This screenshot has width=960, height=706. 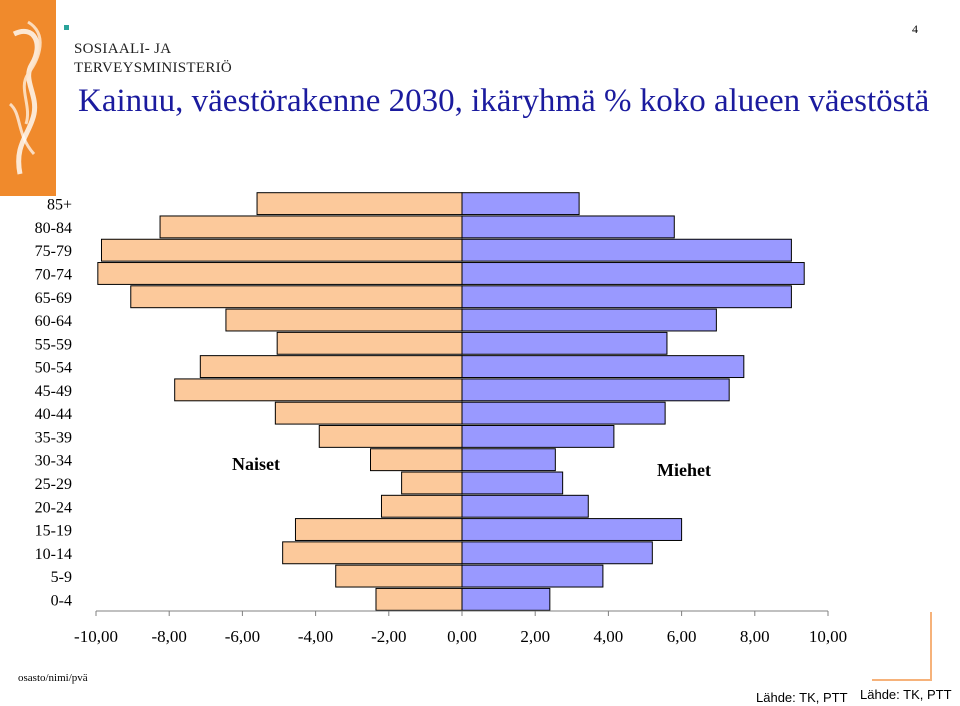 I want to click on bullet-icon, so click(x=66, y=27).